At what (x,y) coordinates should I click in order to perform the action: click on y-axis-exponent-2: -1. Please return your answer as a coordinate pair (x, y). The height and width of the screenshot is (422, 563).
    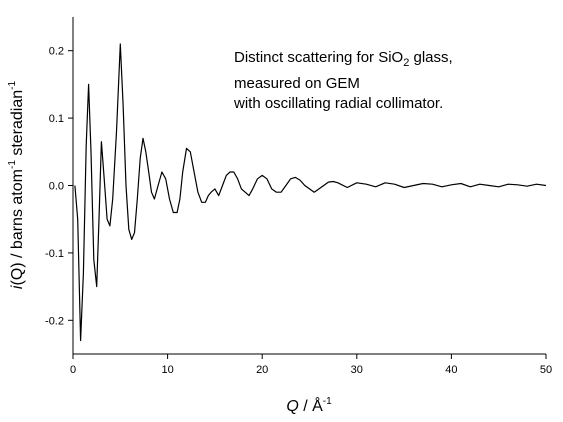
    Looking at the image, I should click on (12, 85).